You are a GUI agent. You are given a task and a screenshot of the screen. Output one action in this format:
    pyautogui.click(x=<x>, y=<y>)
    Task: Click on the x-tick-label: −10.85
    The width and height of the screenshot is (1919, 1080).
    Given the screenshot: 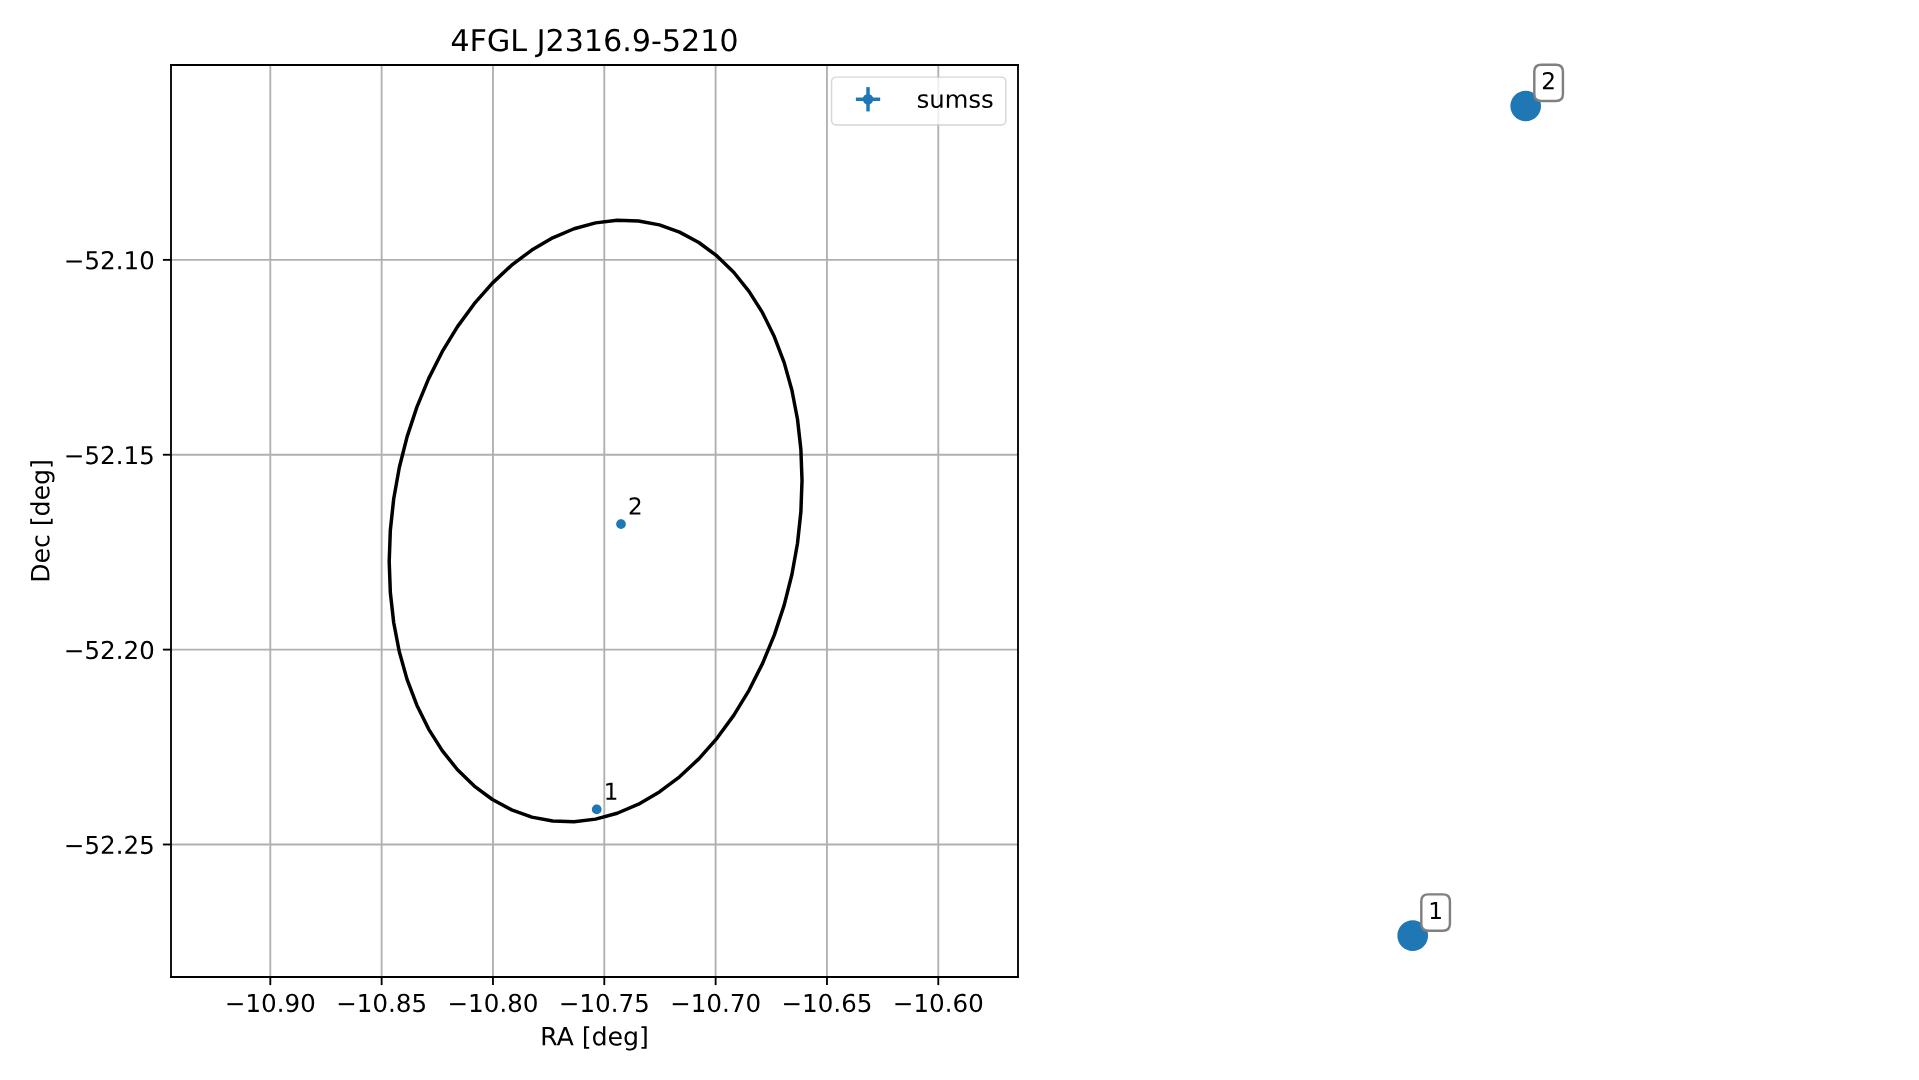 What is the action you would take?
    pyautogui.click(x=381, y=1003)
    